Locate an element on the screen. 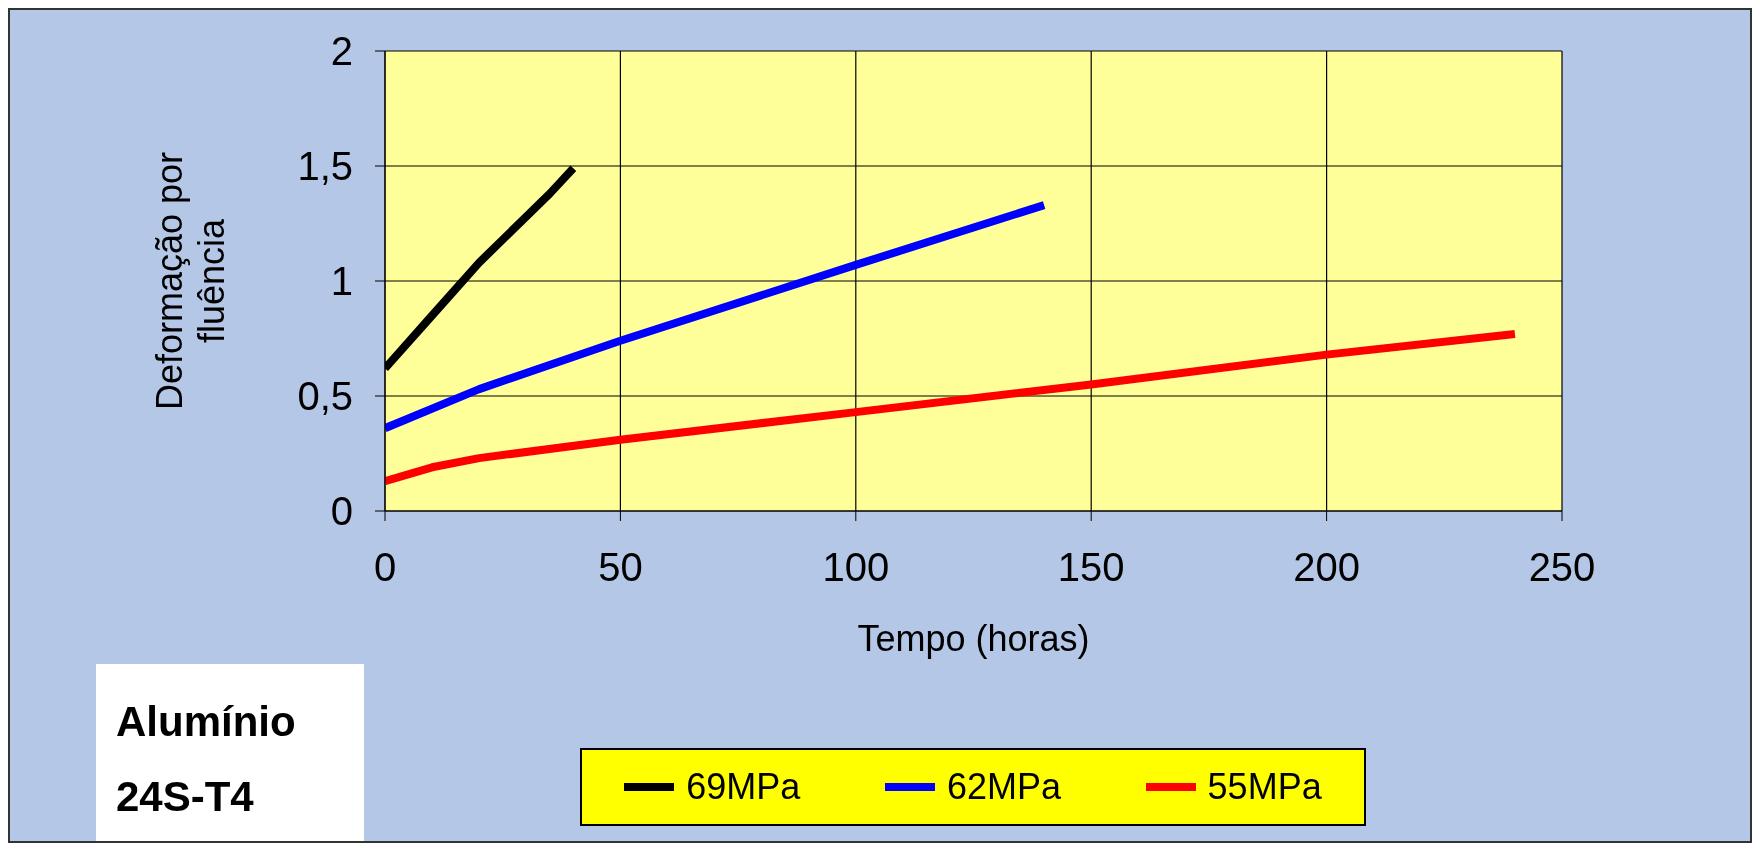  x-tick-label: 250 is located at coordinates (1562, 567).